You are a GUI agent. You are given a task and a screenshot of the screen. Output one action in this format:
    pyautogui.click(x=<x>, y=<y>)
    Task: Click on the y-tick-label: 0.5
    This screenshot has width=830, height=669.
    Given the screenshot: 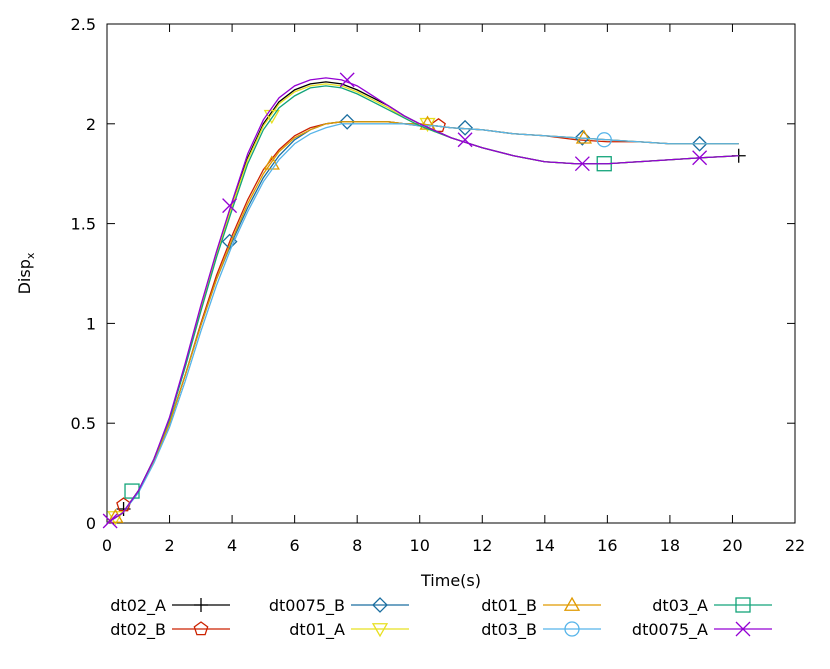 What is the action you would take?
    pyautogui.click(x=83, y=423)
    